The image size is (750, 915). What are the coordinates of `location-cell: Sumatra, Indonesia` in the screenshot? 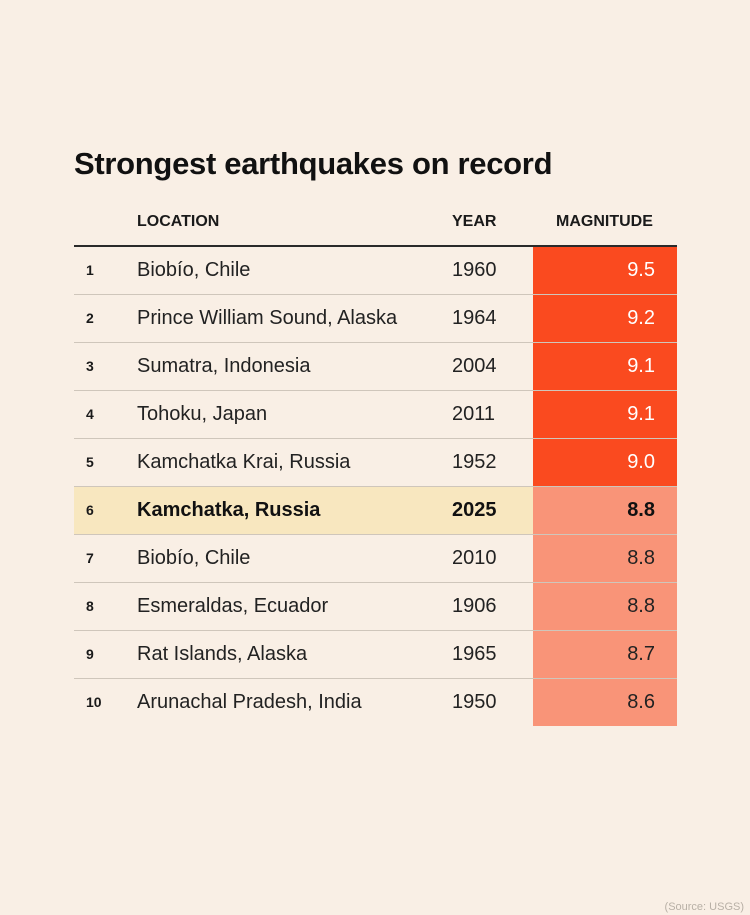 It's located at (224, 366).